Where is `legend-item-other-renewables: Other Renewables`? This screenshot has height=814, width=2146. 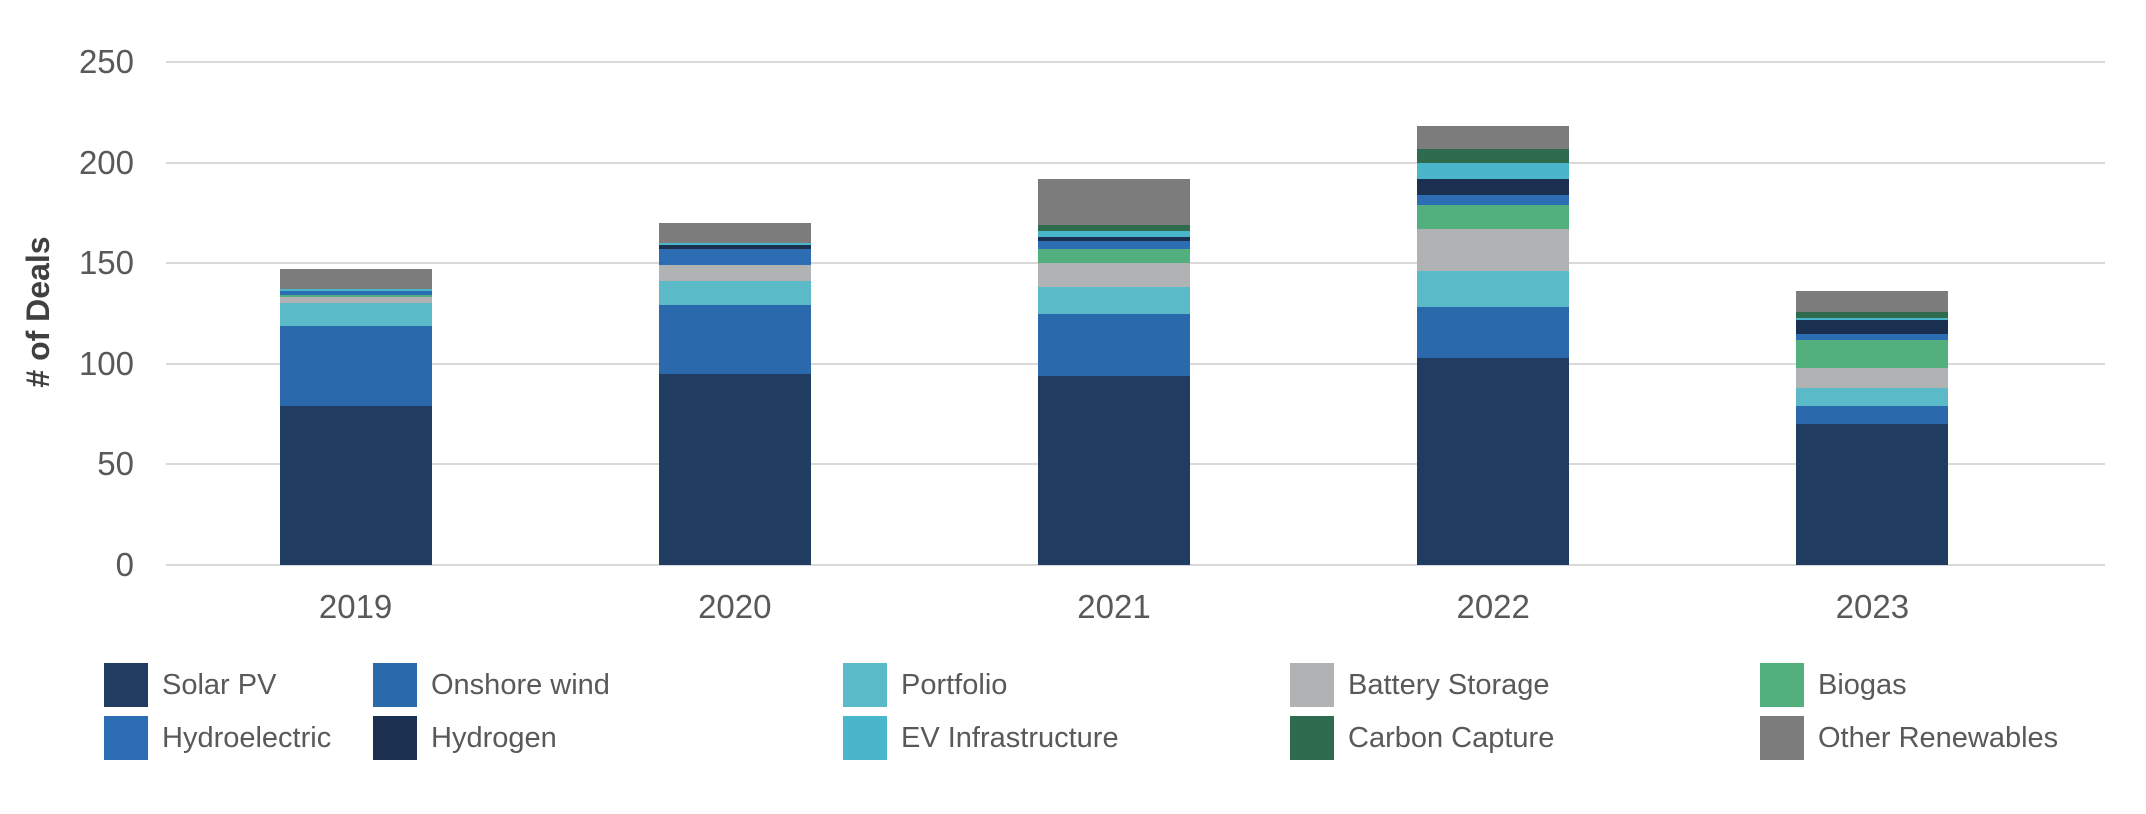
legend-item-other-renewables: Other Renewables is located at coordinates (1909, 738).